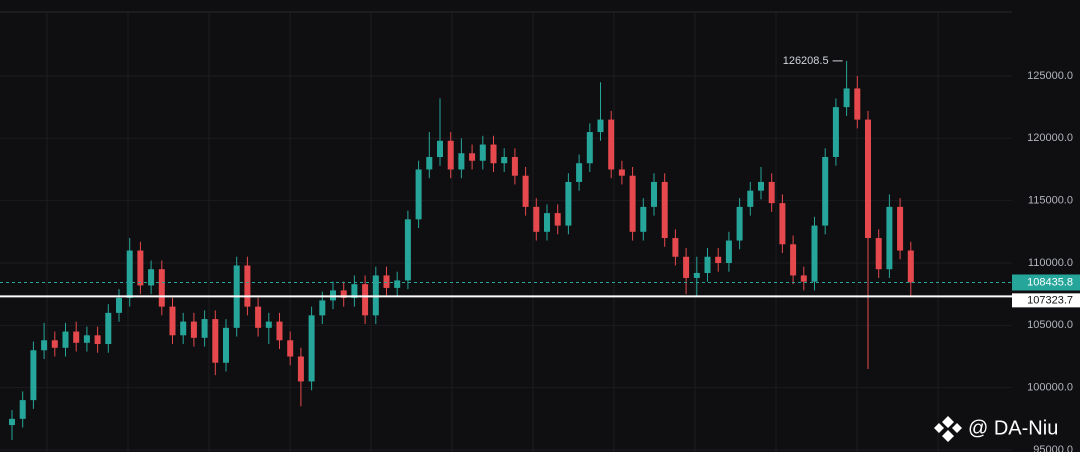 The height and width of the screenshot is (452, 1080). Describe the element at coordinates (1050, 325) in the screenshot. I see `y-tick-label: 105000.0` at that location.